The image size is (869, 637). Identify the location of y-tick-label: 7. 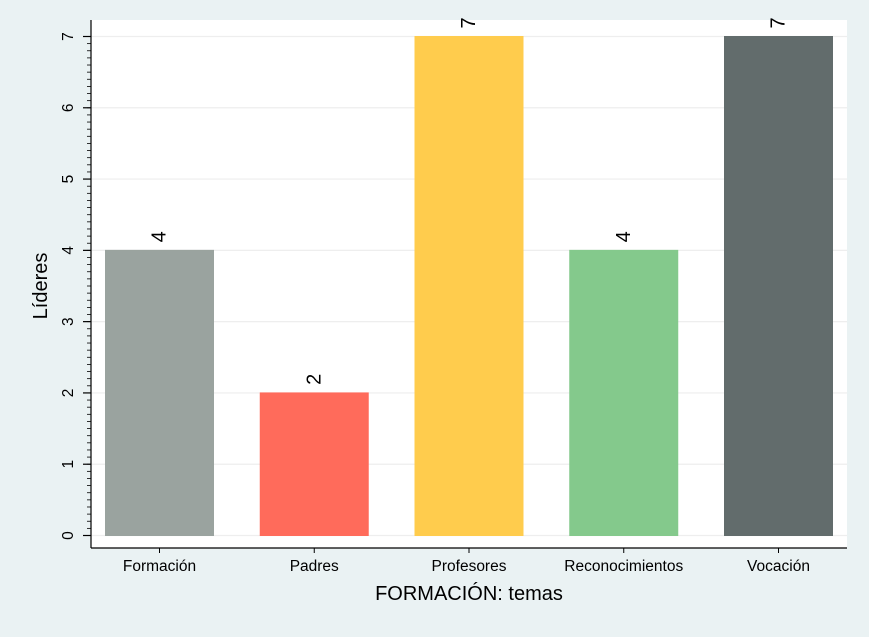
(68, 36).